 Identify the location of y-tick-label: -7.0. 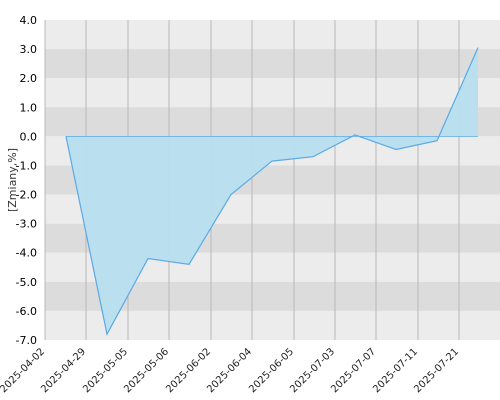
(26, 340).